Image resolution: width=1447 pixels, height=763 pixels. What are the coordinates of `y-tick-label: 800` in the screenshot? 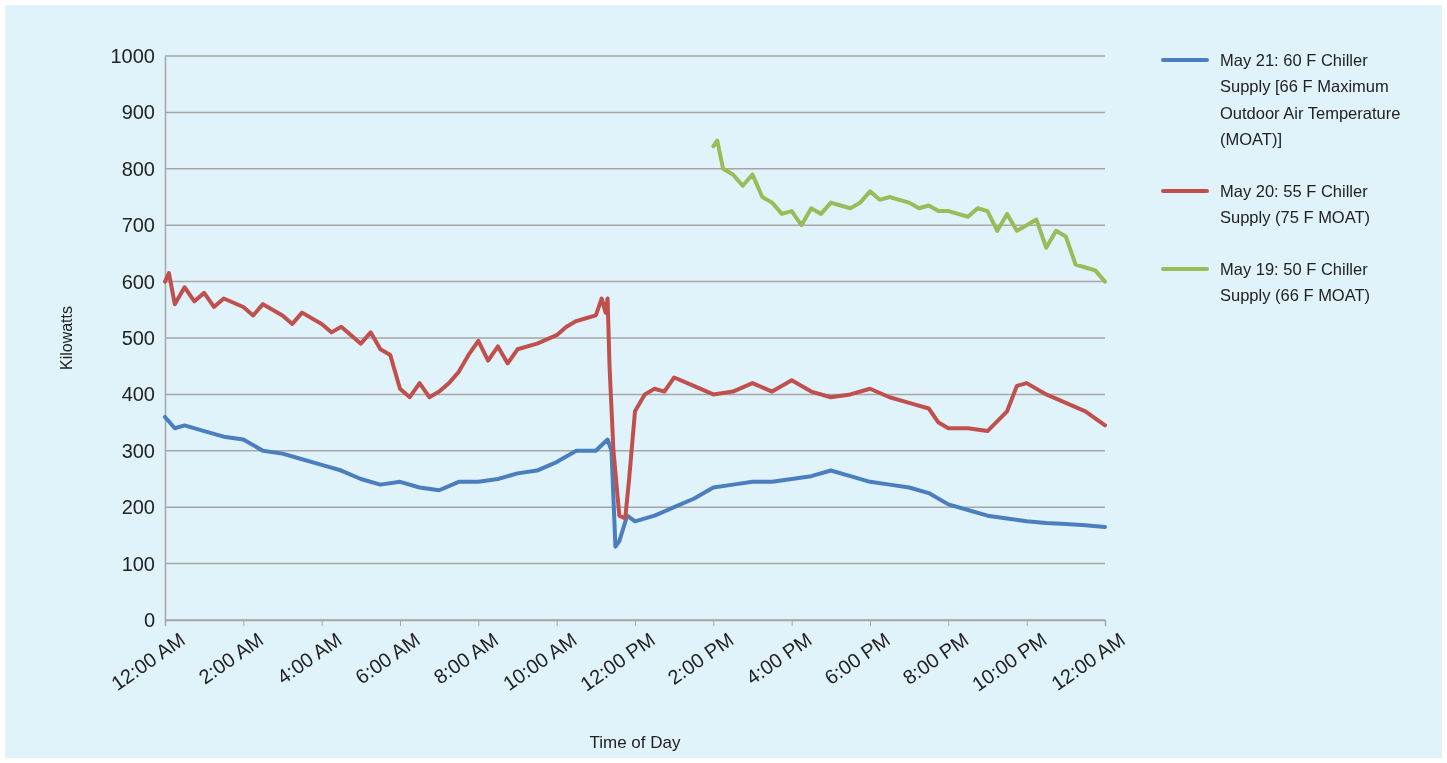 It's located at (138, 168).